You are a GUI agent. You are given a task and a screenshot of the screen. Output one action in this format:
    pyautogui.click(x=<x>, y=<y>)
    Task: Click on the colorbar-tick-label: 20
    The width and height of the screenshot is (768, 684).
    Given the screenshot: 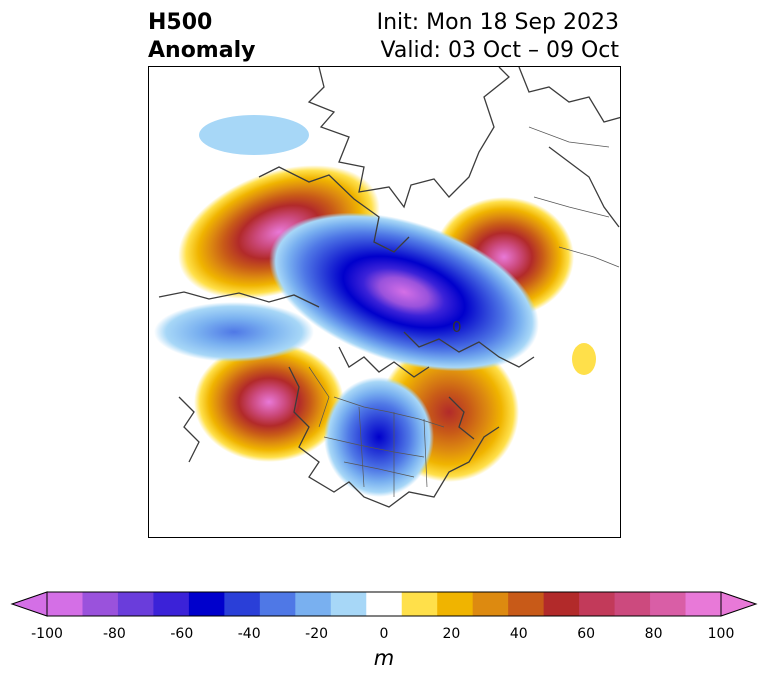 What is the action you would take?
    pyautogui.click(x=451, y=634)
    